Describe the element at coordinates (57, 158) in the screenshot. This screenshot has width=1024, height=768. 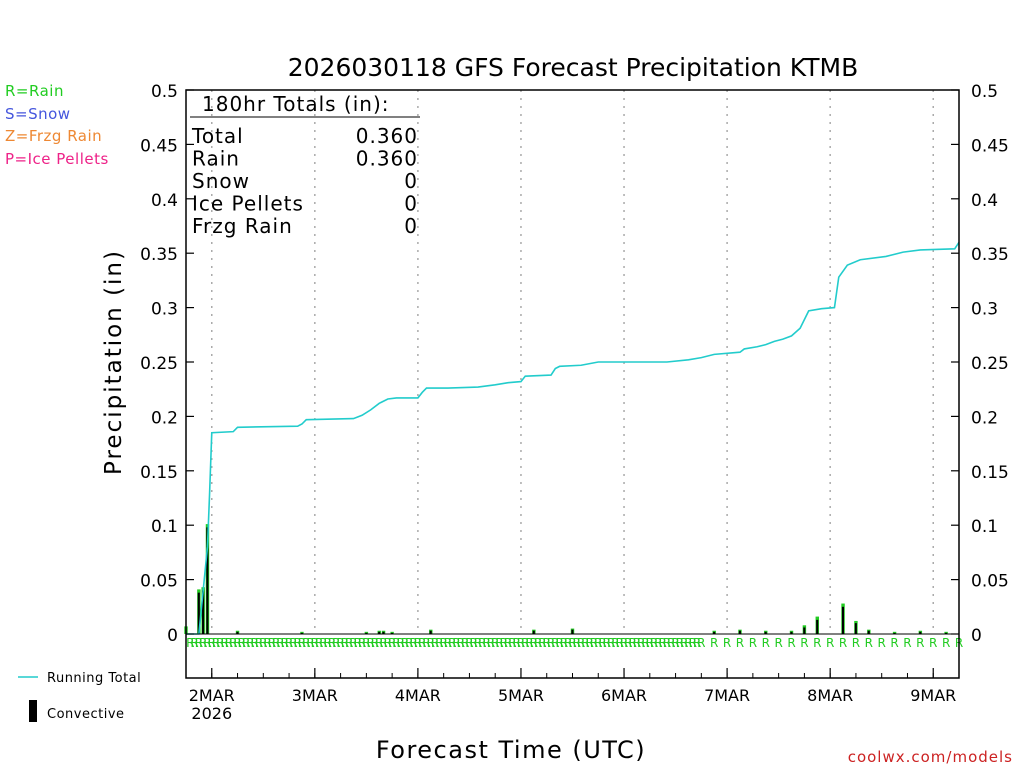
I see `precip-type-legend-item: P=Ice Pellets` at that location.